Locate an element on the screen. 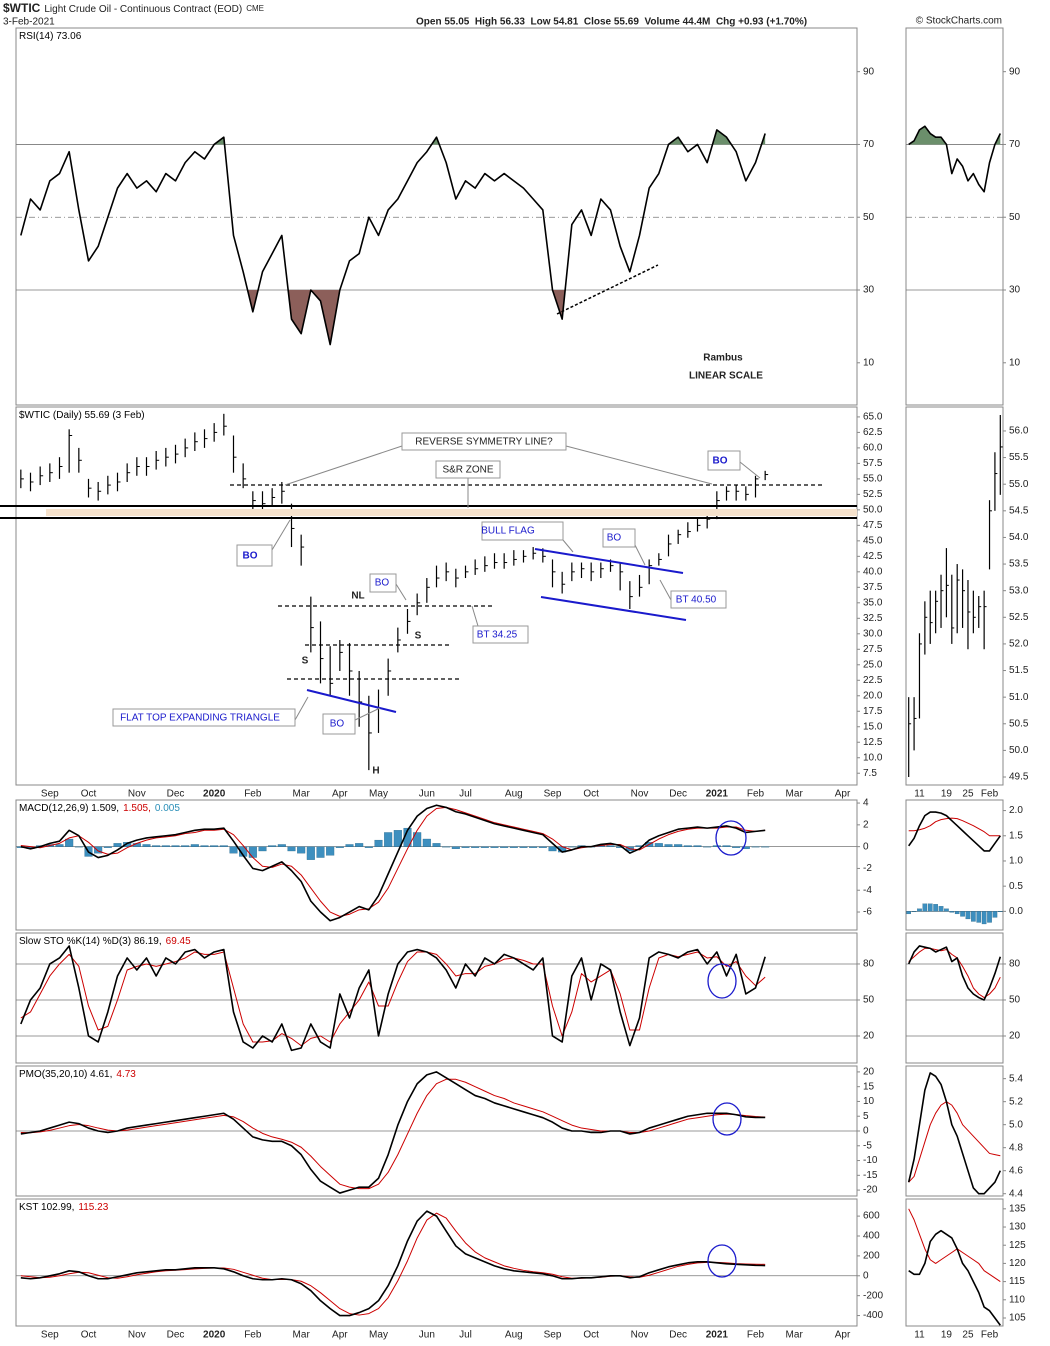 This screenshot has height=1346, width=1050. title-part: 0.005 is located at coordinates (167, 808).